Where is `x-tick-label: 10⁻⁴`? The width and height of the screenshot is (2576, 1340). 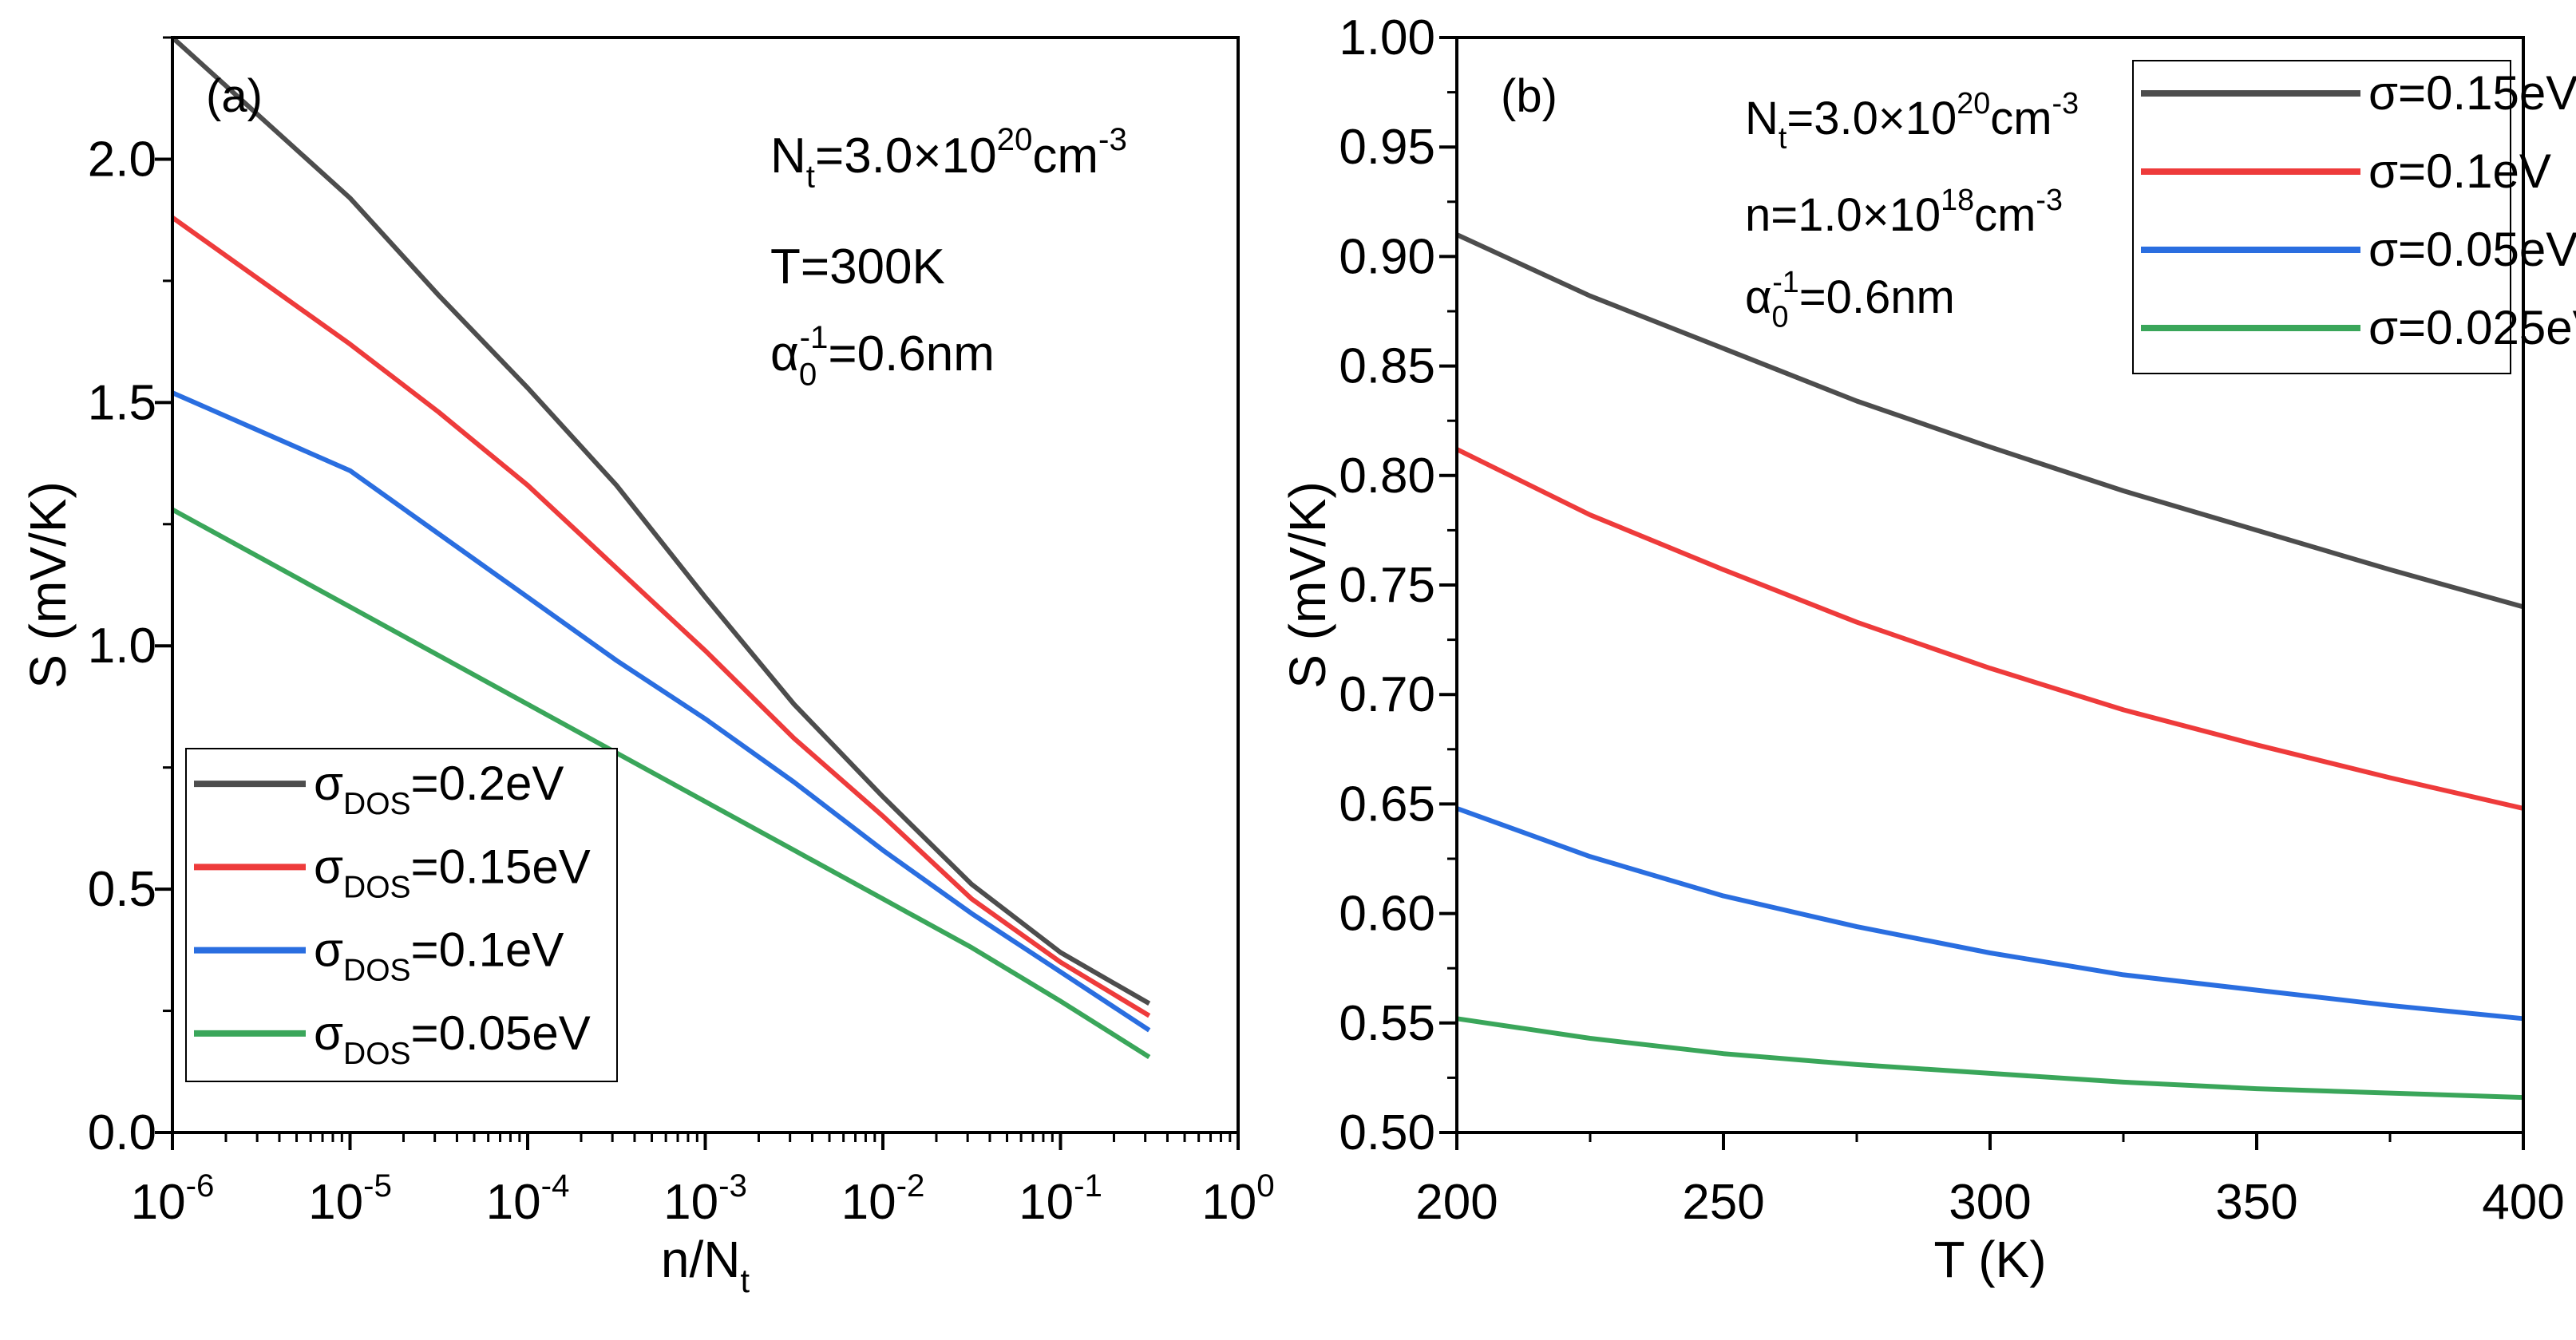 x-tick-label: 10⁻⁴ is located at coordinates (528, 1199).